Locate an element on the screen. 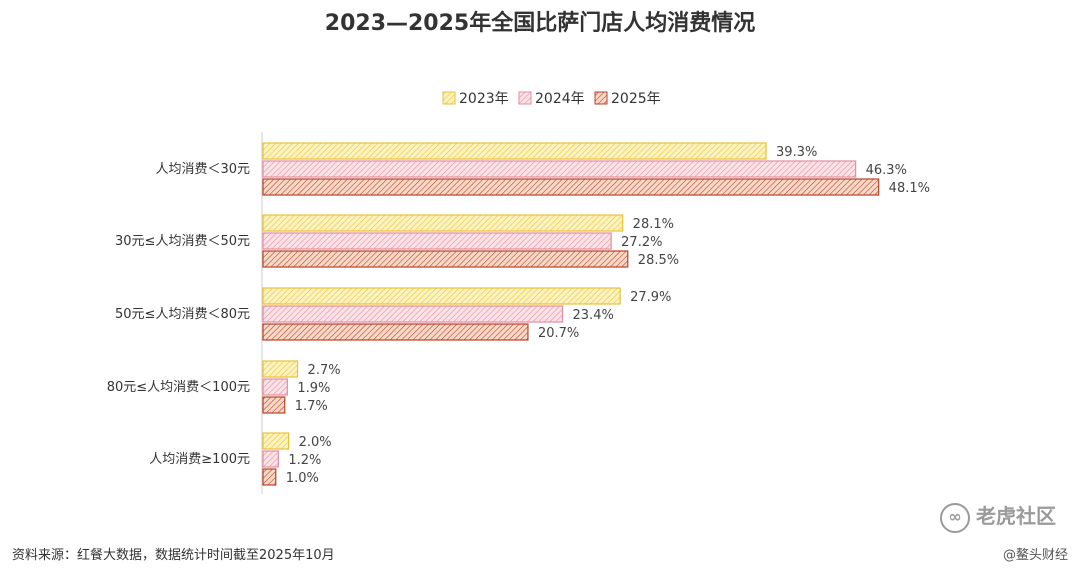 The height and width of the screenshot is (576, 1080). legend-item-3: 2025年 is located at coordinates (627, 99).